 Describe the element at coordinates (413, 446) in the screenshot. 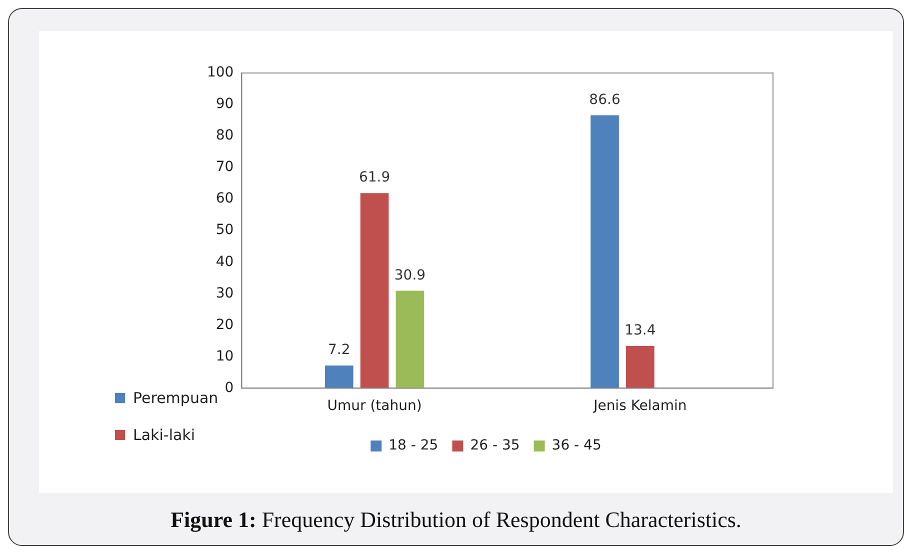

I see `legend-label: 18 - 25` at that location.